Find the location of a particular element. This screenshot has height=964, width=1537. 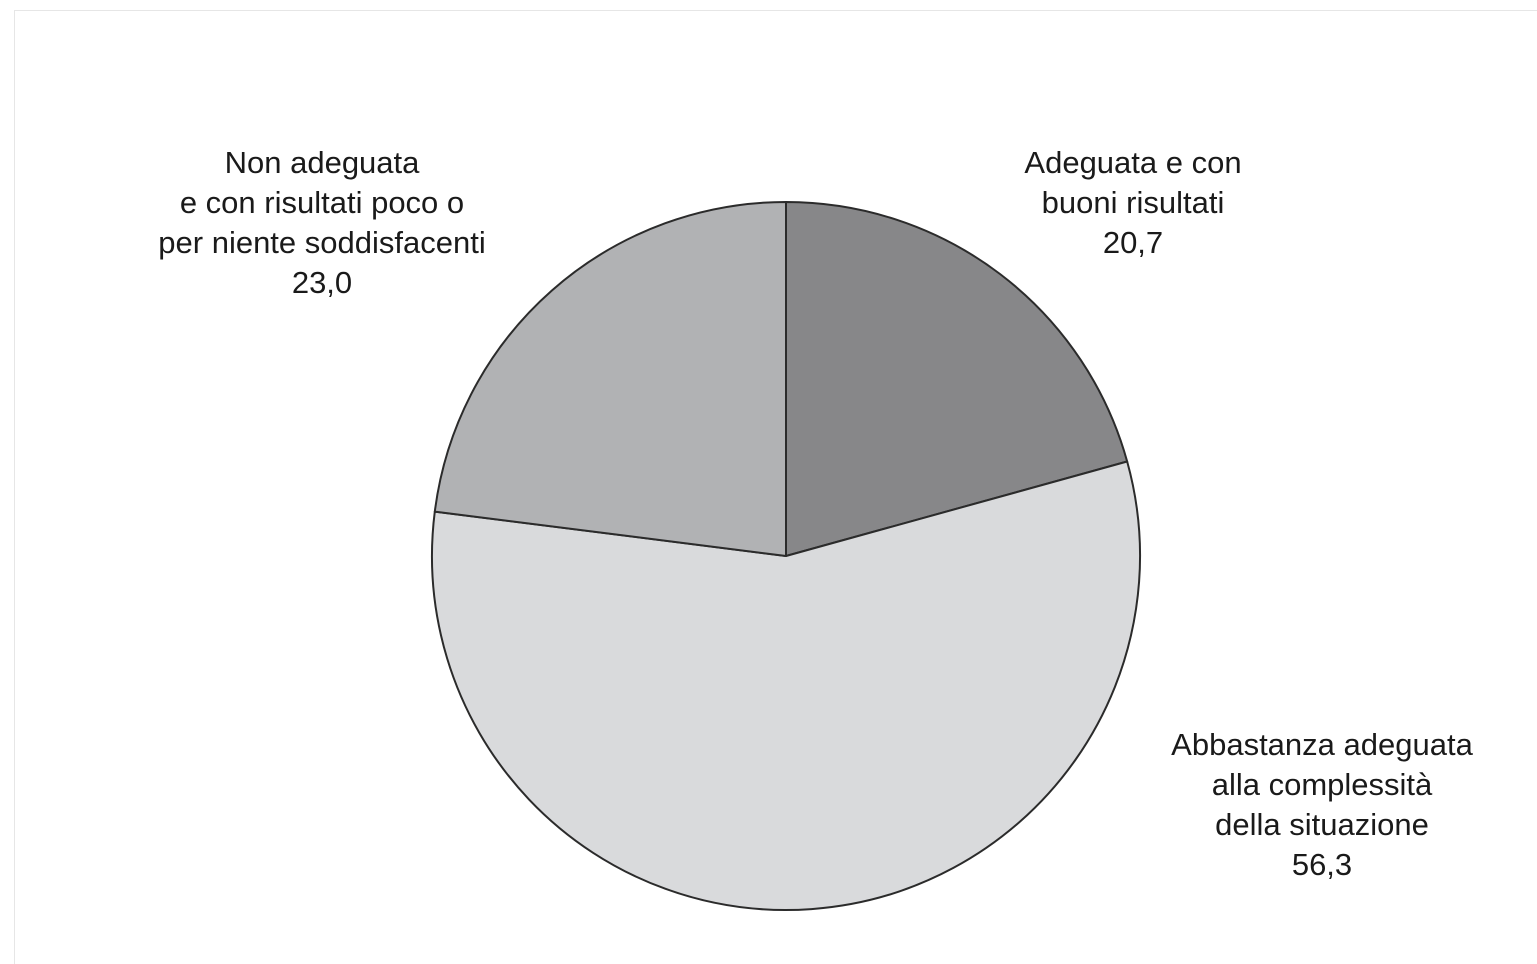

slice-category-label: alla complessità is located at coordinates (1322, 784).